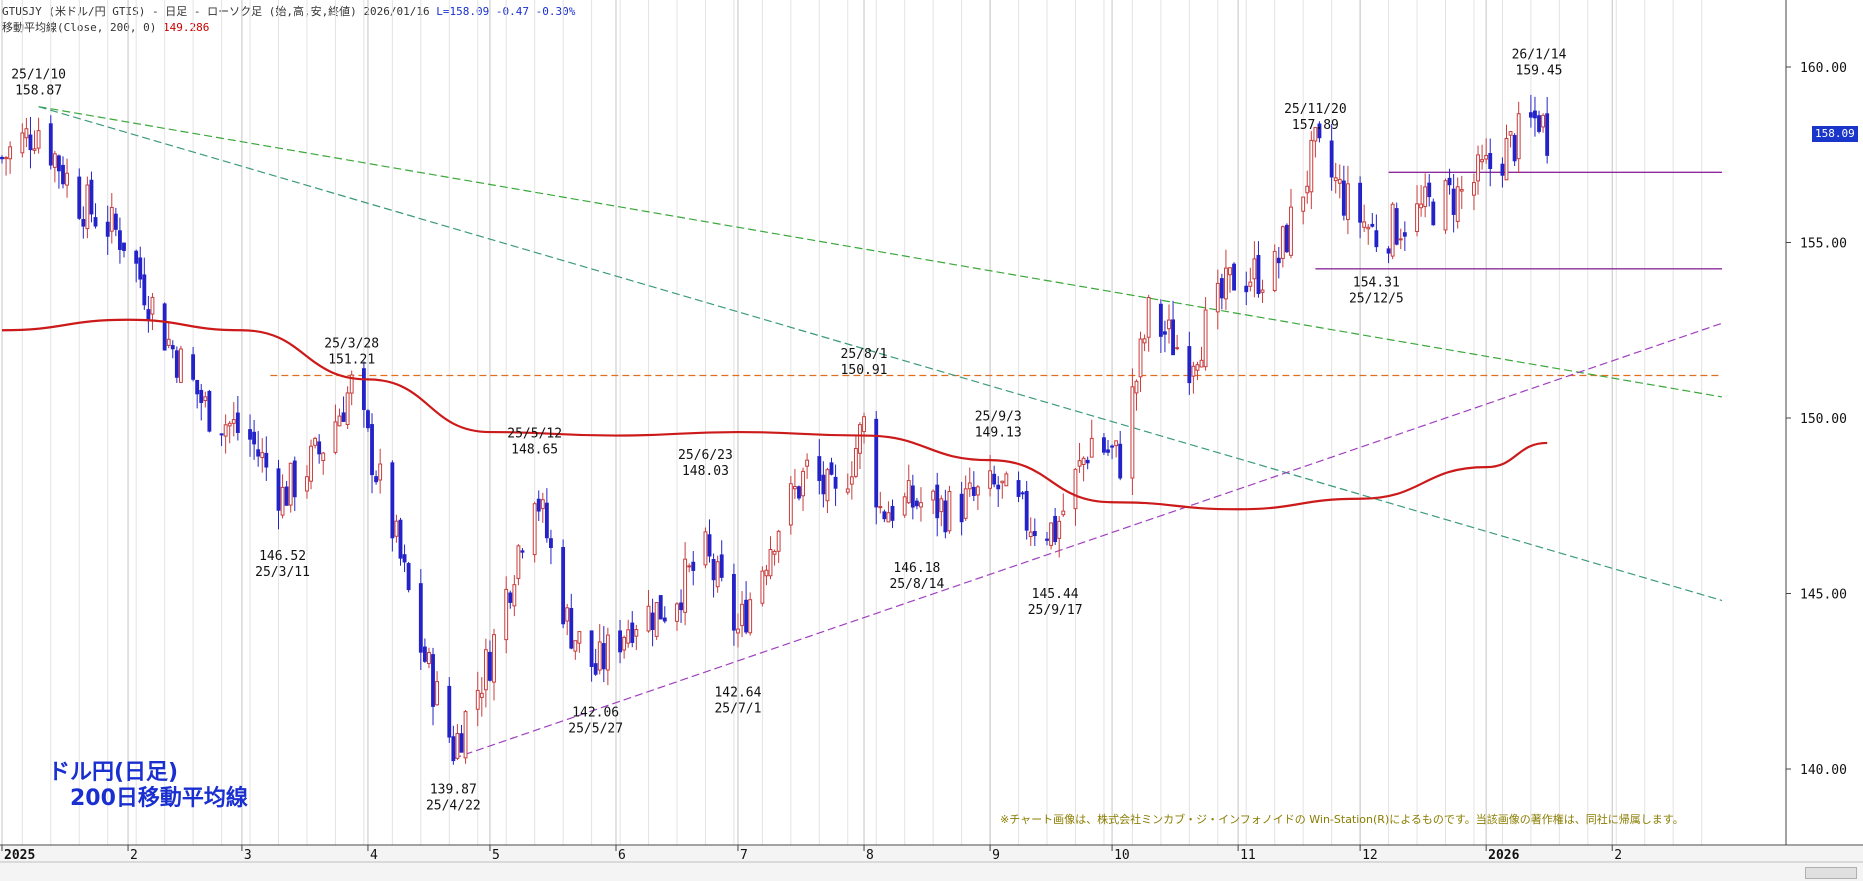  Describe the element at coordinates (1055, 594) in the screenshot. I see `annotation-value: 145.44` at that location.